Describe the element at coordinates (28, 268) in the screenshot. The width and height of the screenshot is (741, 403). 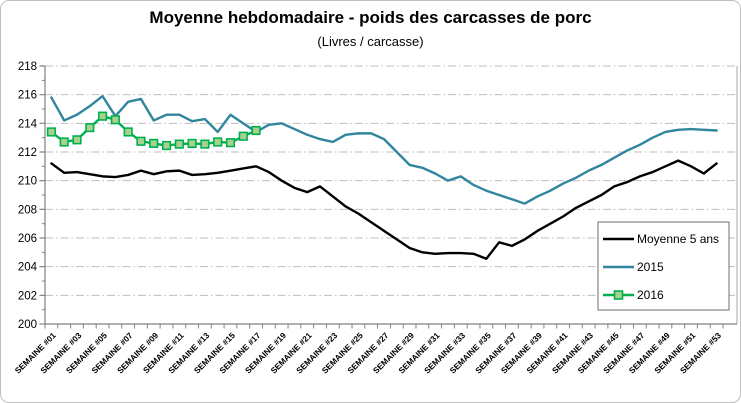
I see `y-axis-tick-label: 204` at that location.